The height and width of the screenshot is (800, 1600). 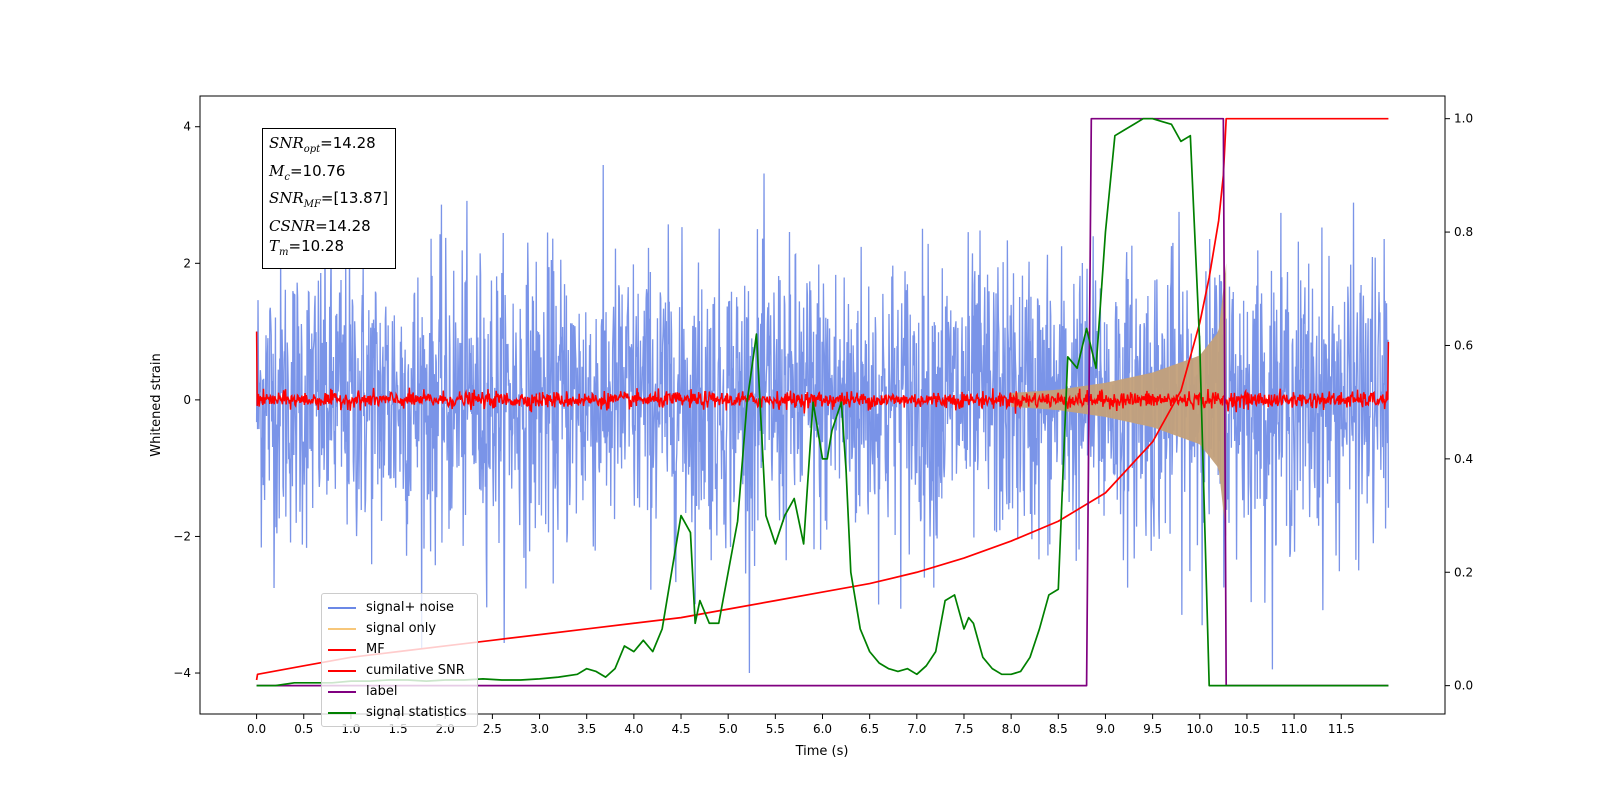 I want to click on y-tick-label: −2, so click(x=182, y=536).